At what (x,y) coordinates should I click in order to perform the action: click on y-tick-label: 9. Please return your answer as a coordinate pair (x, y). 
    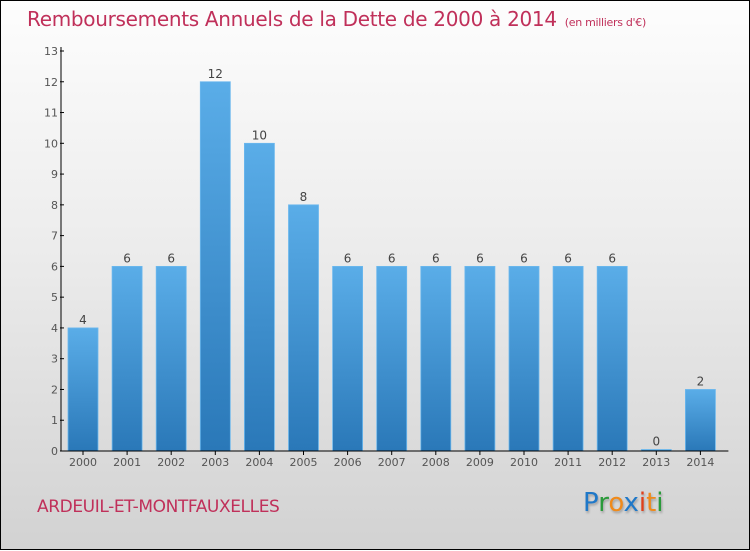
    Looking at the image, I should click on (54, 174).